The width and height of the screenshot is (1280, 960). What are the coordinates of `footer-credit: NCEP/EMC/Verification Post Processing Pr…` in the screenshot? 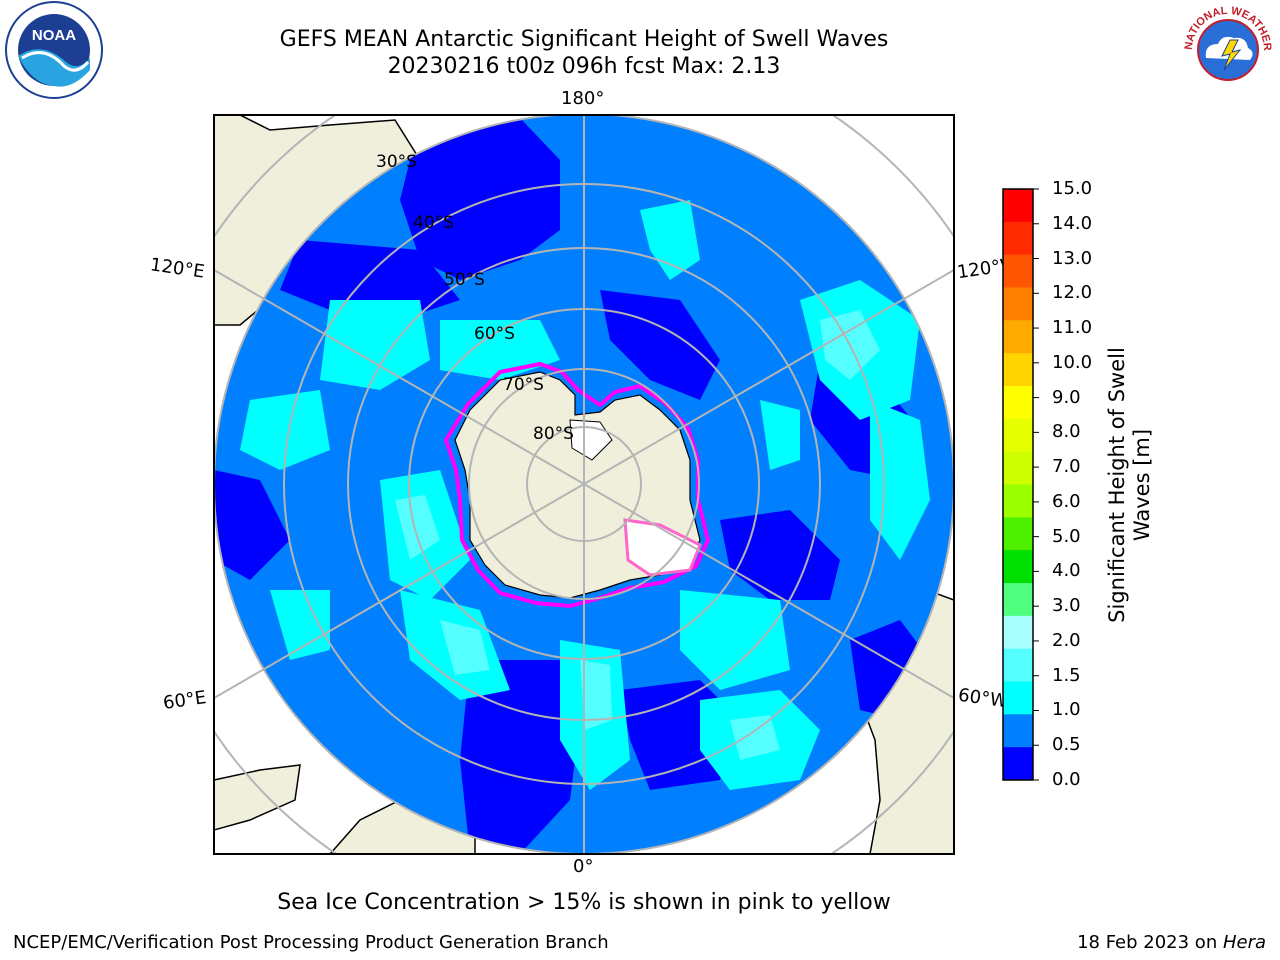 It's located at (311, 942).